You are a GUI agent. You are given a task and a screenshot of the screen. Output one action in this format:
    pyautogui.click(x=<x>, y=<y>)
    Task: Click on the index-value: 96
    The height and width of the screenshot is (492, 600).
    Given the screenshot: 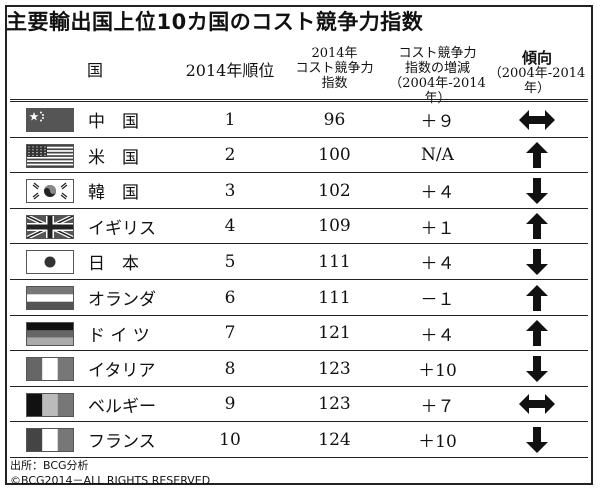 What is the action you would take?
    pyautogui.click(x=334, y=119)
    